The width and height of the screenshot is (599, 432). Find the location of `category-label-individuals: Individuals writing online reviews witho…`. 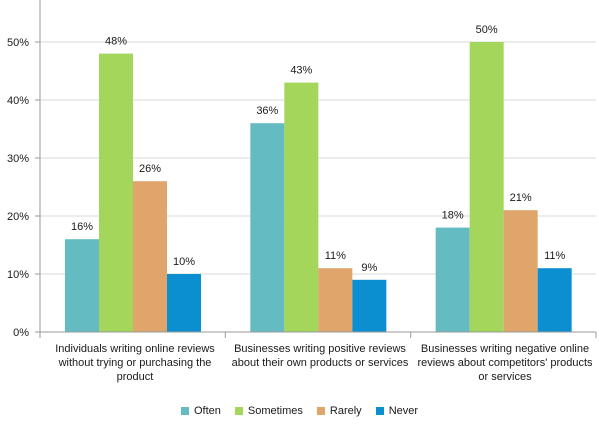

category-label-individuals: Individuals writing online reviews witho… is located at coordinates (135, 363).